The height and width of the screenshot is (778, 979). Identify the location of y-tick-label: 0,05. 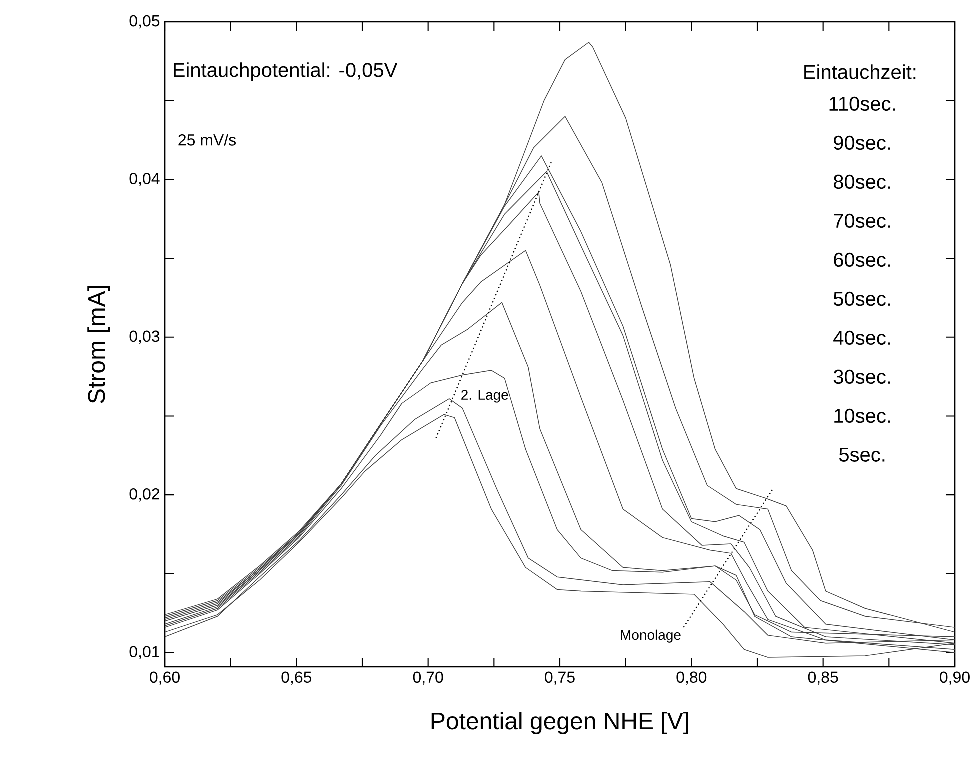
(145, 22).